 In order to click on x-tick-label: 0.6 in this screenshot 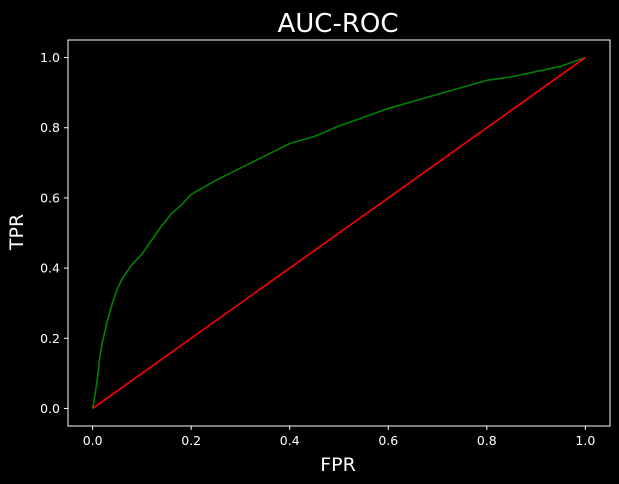, I will do `click(388, 440)`.